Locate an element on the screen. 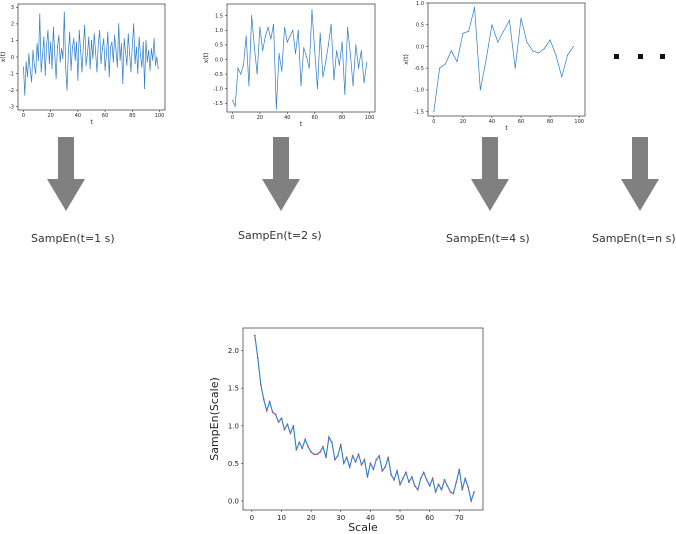  x-tick-label: 10 is located at coordinates (281, 518).